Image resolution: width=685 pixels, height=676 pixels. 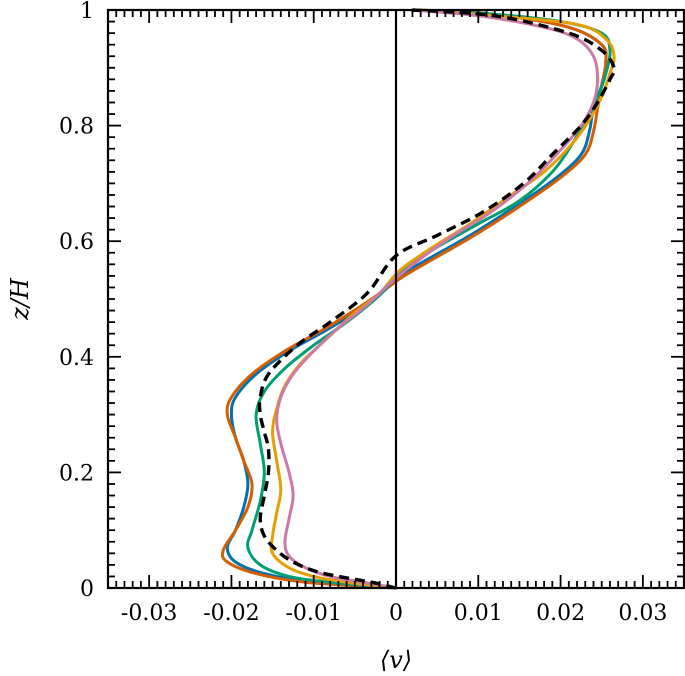 What do you see at coordinates (76, 242) in the screenshot?
I see `y-tick-label: 0.6` at bounding box center [76, 242].